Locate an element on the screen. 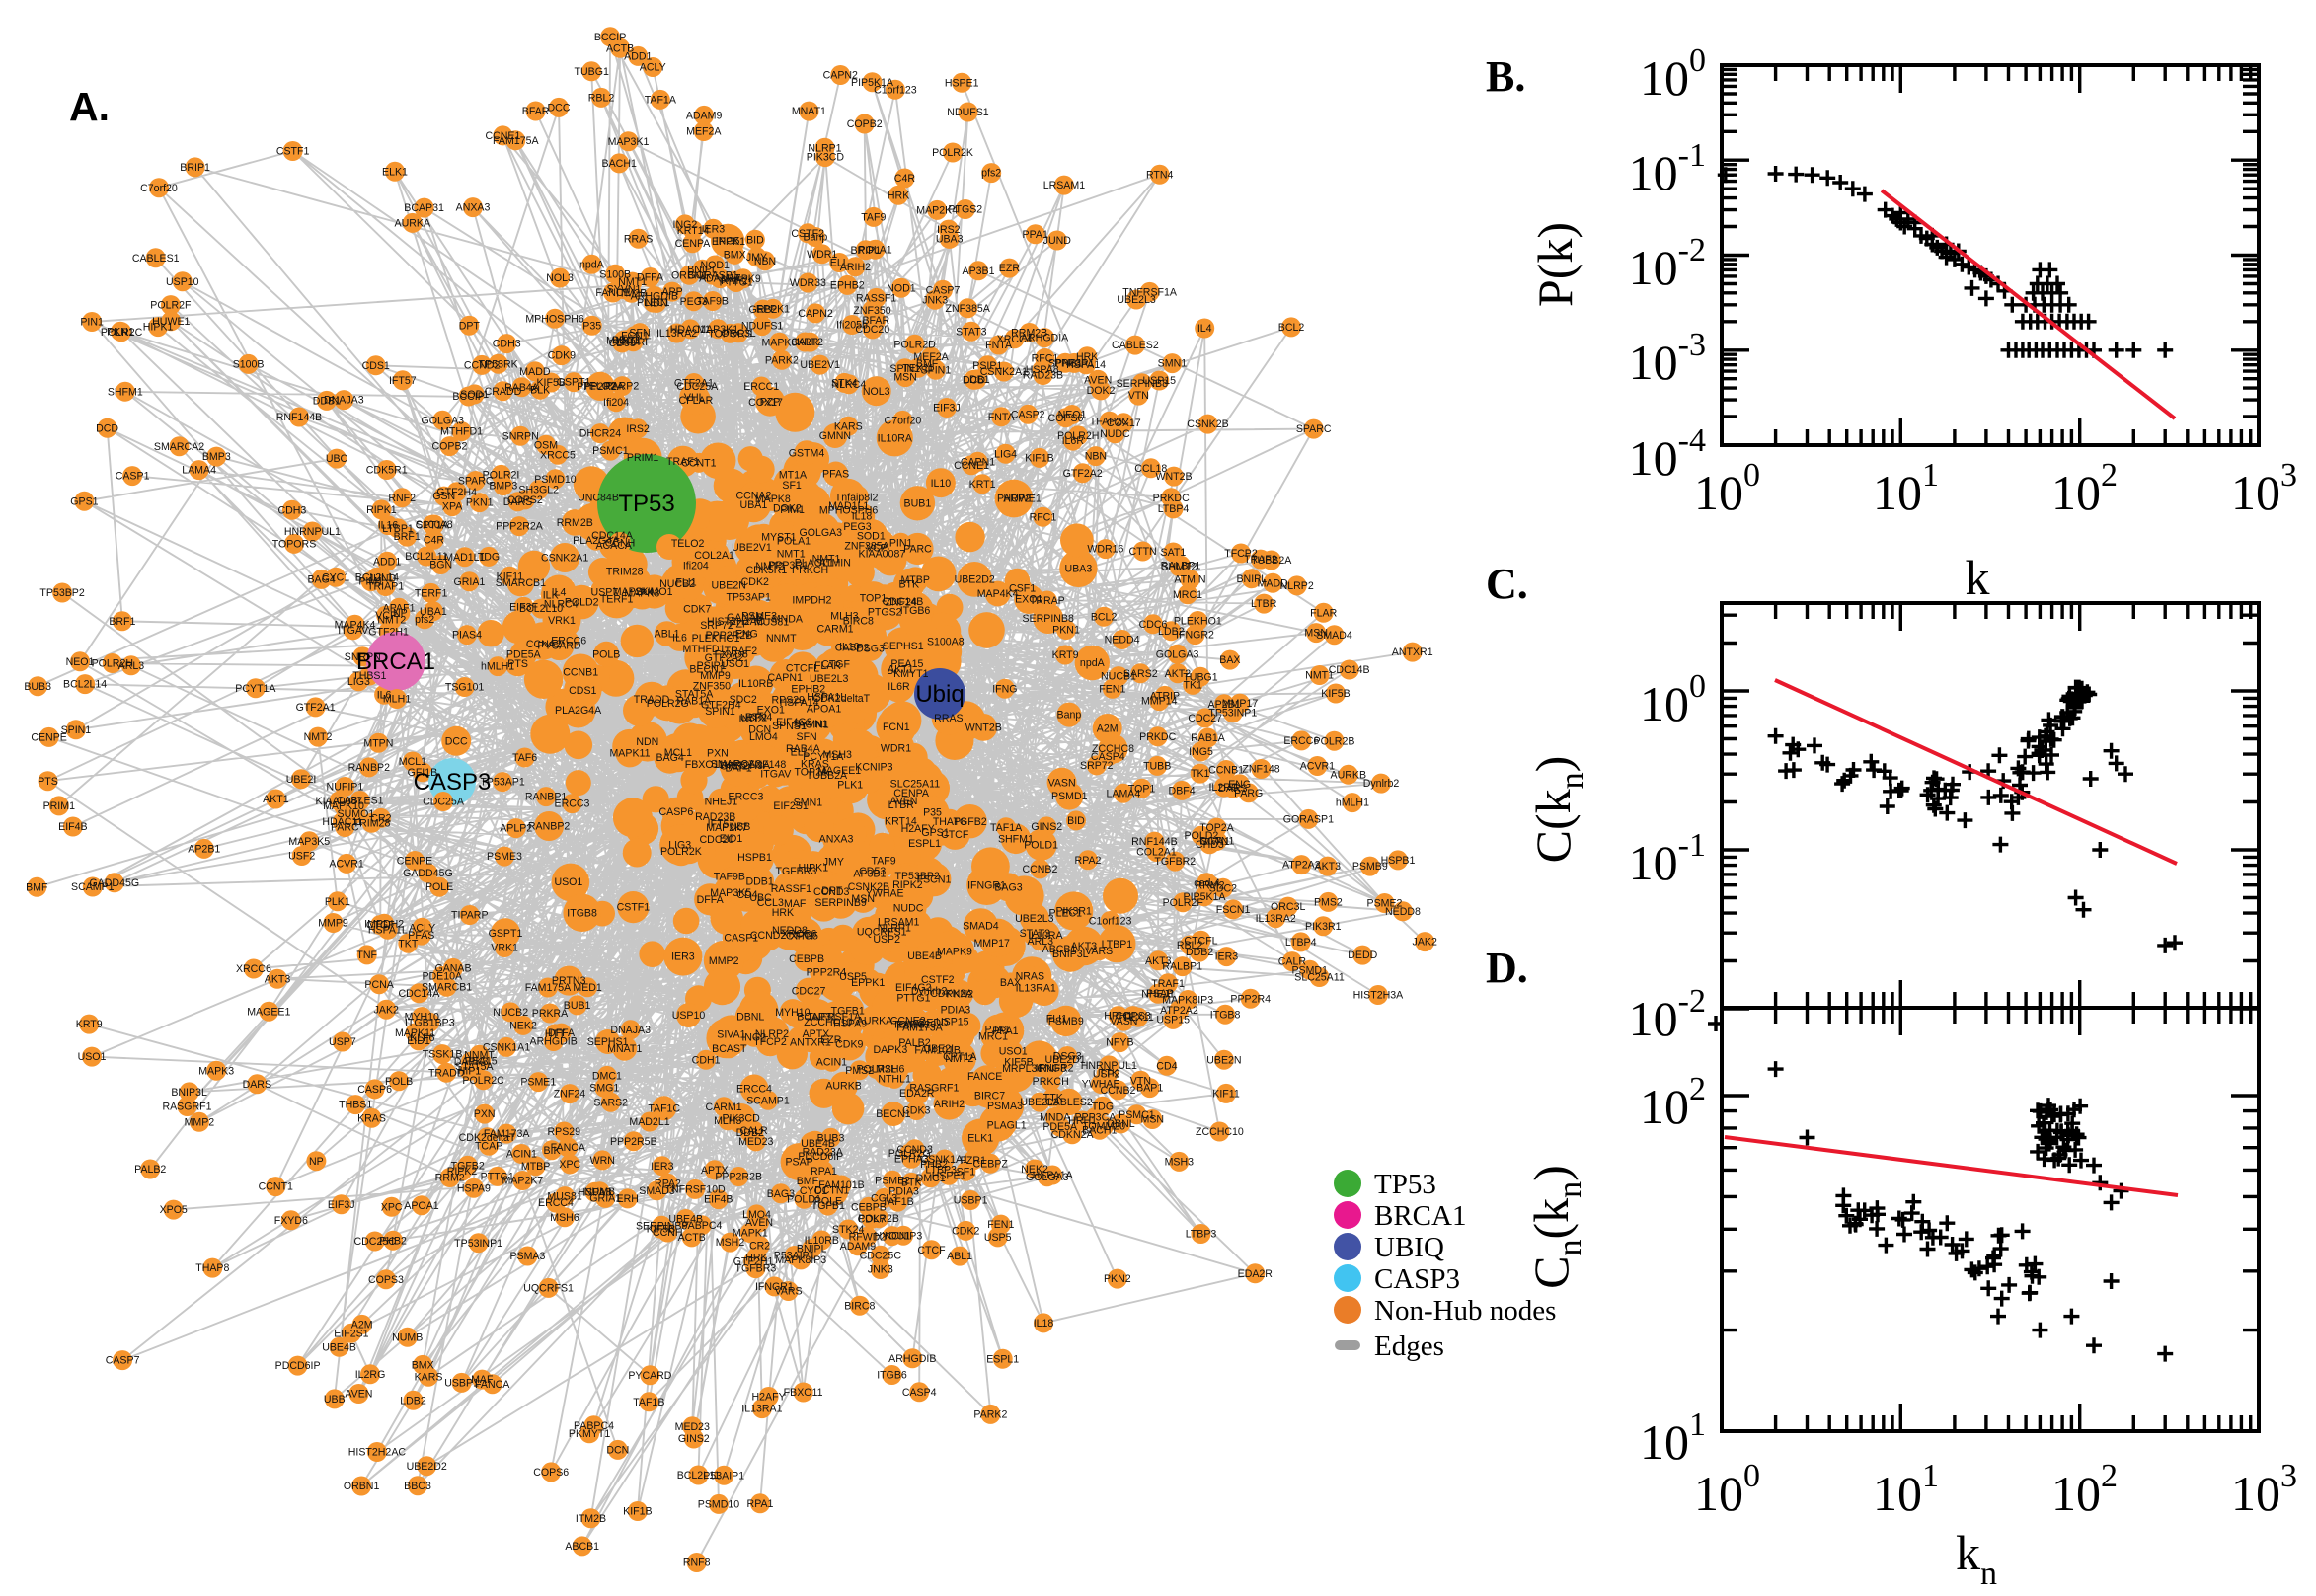 The width and height of the screenshot is (2316, 1596). svg-text: TAF1A is located at coordinates (661, 101).